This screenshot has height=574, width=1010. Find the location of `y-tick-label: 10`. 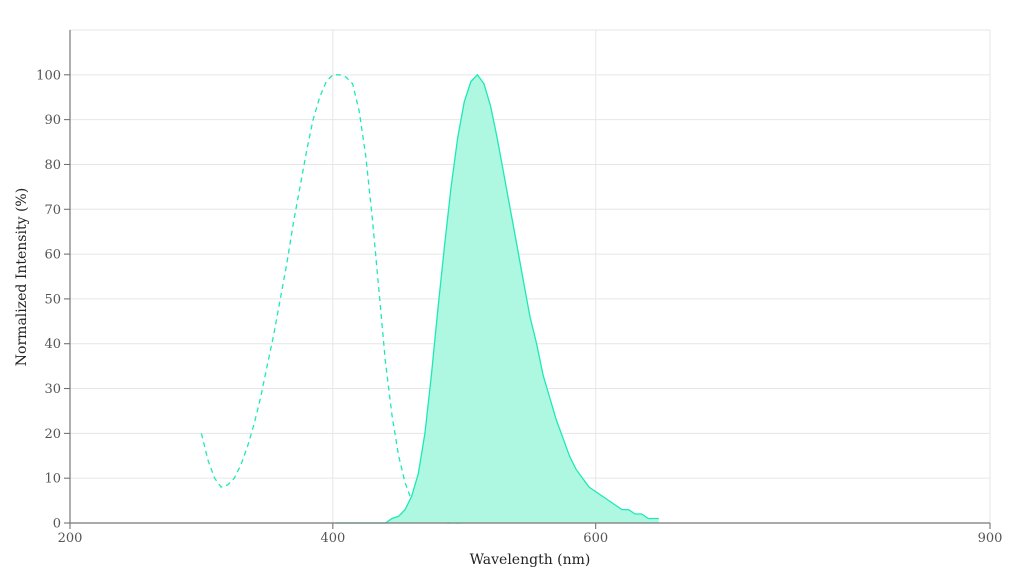

y-tick-label: 10 is located at coordinates (52, 479).